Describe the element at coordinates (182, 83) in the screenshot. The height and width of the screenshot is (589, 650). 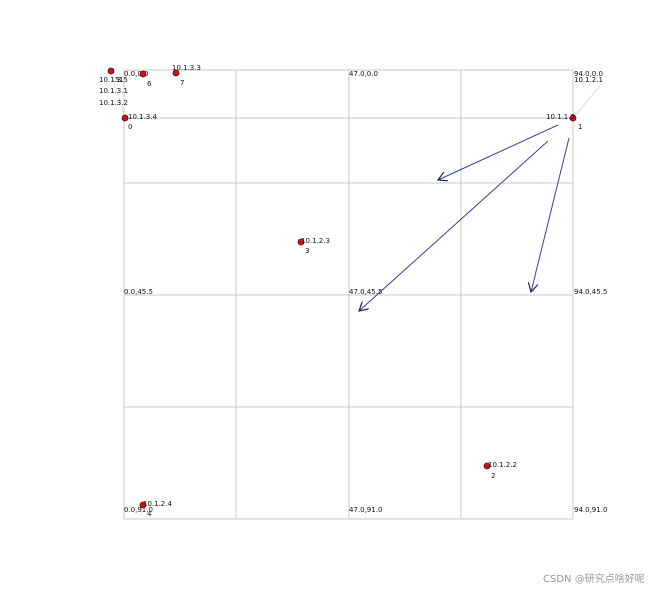
I see `node-id: 7` at that location.